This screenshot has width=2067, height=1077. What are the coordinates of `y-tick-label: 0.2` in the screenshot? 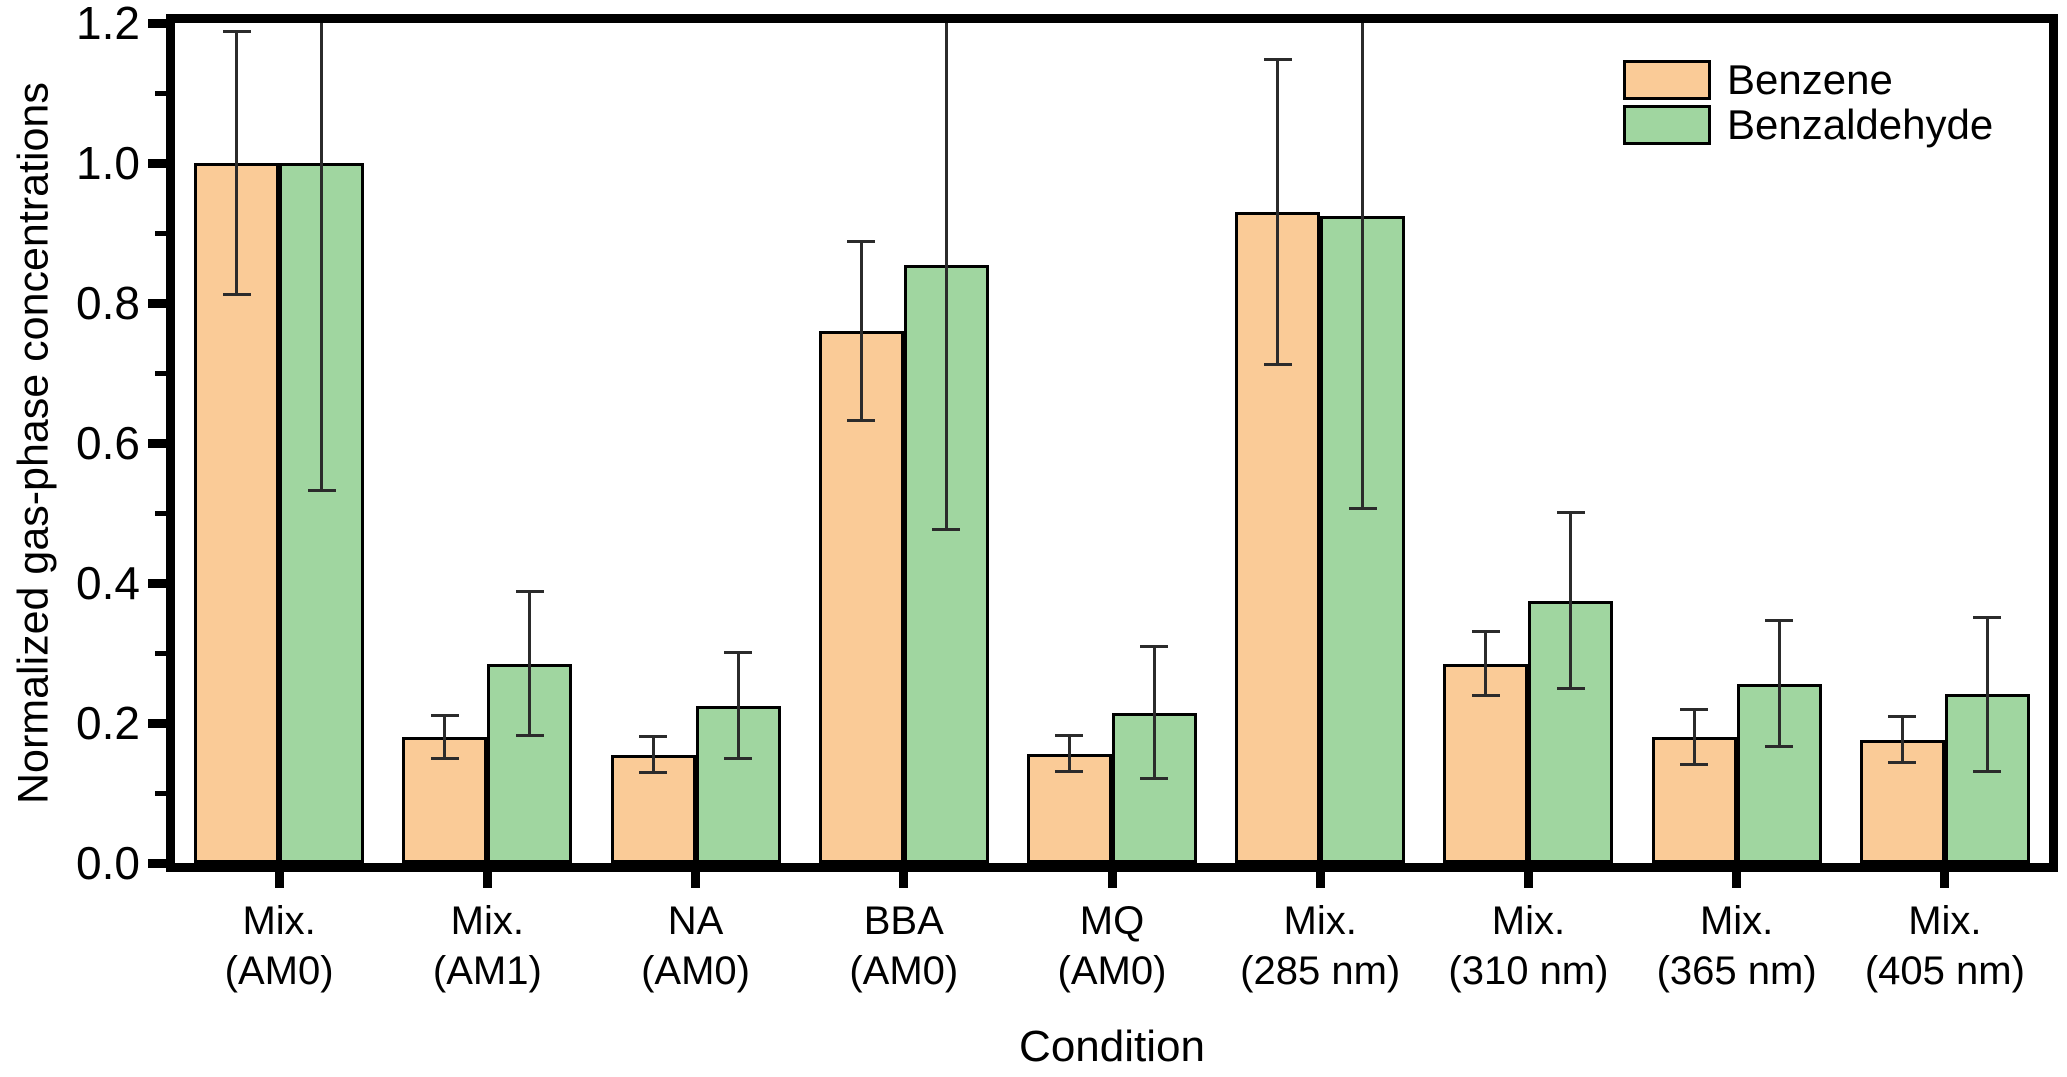 It's located at (108, 723).